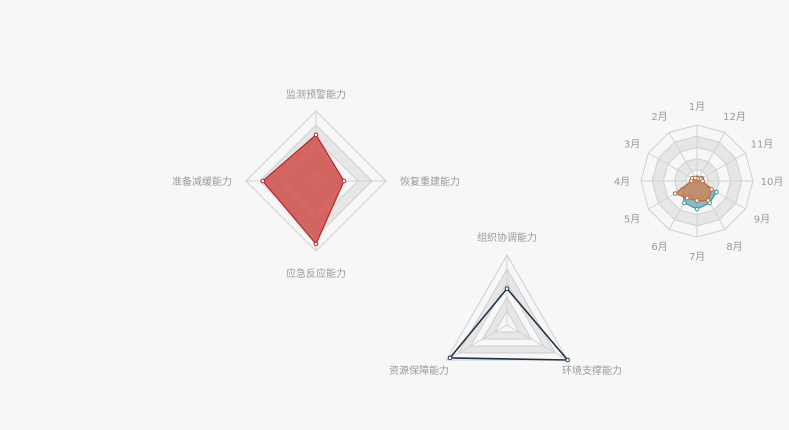 The image size is (789, 430). Describe the element at coordinates (659, 117) in the screenshot. I see `indicator-label: 2月` at that location.